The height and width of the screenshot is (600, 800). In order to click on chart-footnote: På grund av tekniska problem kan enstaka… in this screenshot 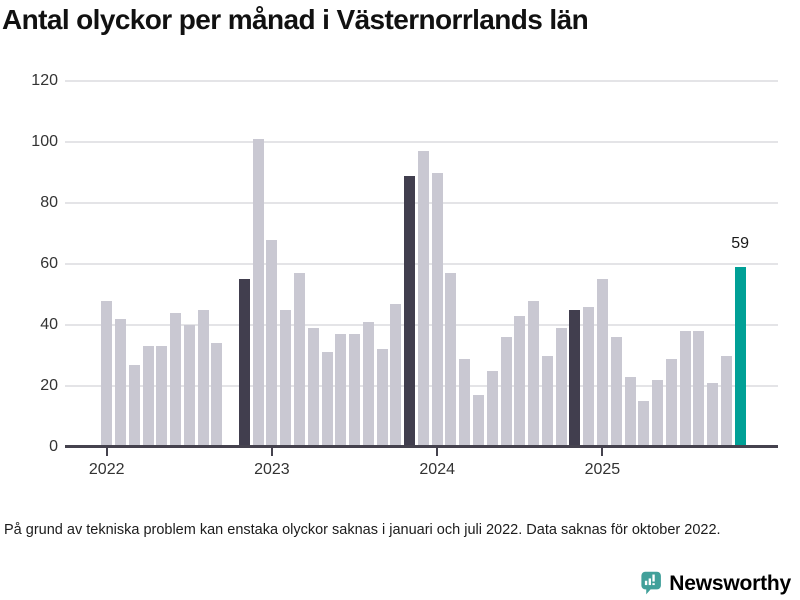, I will do `click(362, 530)`.